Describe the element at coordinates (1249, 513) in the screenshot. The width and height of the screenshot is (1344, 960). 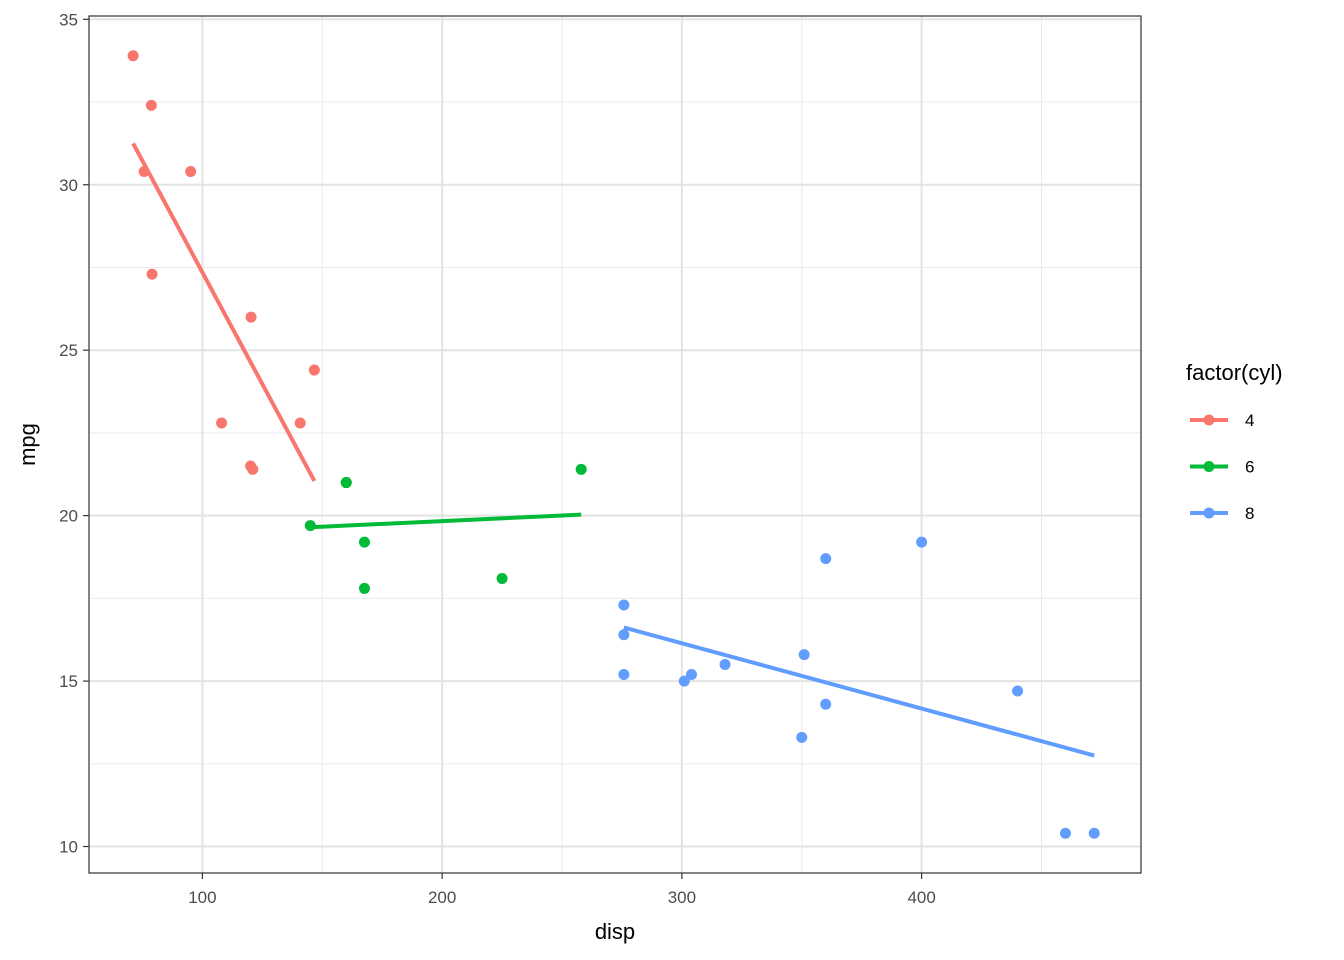
I see `legend-label-8: 8` at that location.